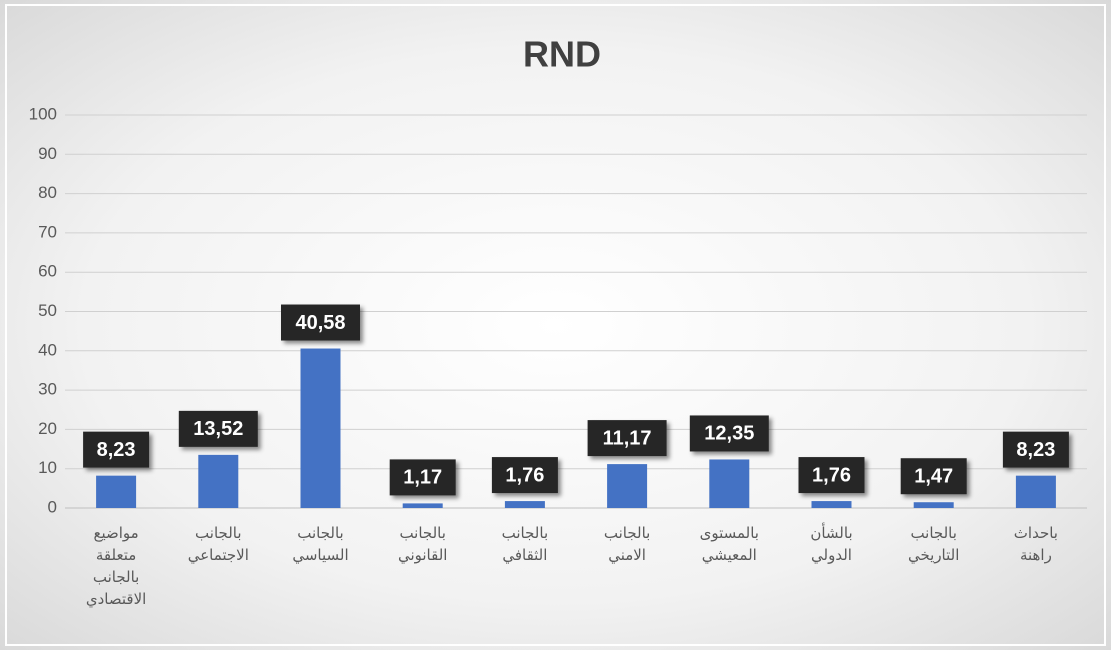 This screenshot has width=1111, height=650. What do you see at coordinates (1035, 544) in the screenshot?
I see `x-tick-label: باحداث راهنة` at bounding box center [1035, 544].